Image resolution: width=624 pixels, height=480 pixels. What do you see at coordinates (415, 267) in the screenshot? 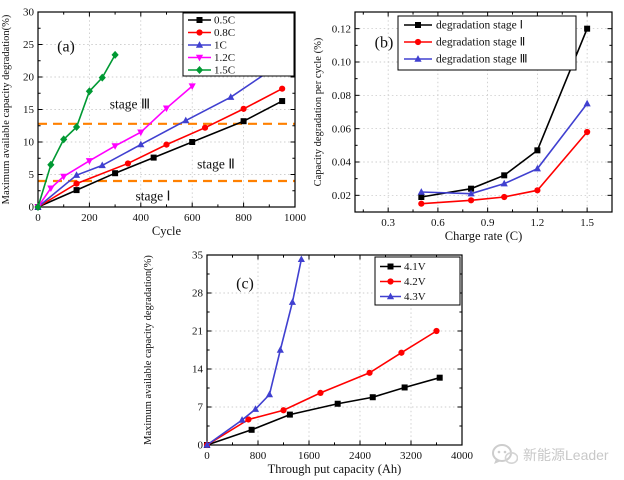
I see `legend-label: 4.1V` at bounding box center [415, 267].